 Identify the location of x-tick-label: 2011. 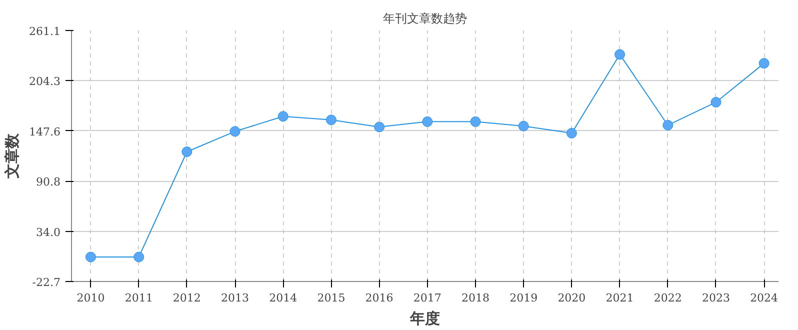
(138, 298).